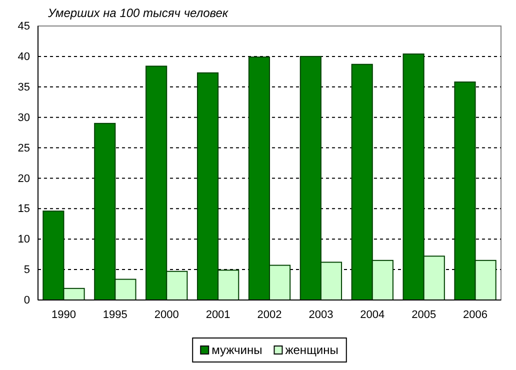  I want to click on x-tick-label: 2004, so click(372, 314).